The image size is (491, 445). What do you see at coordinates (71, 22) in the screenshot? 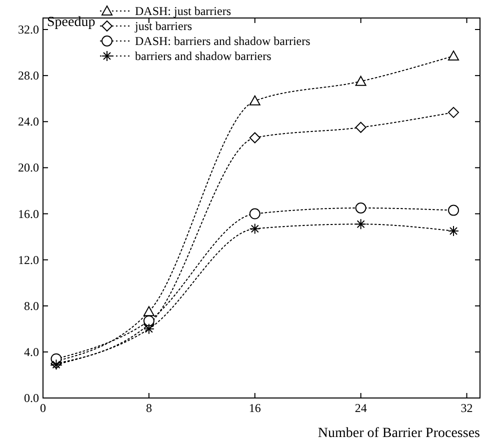
I see `y-axis-title: Speedup` at bounding box center [71, 22].